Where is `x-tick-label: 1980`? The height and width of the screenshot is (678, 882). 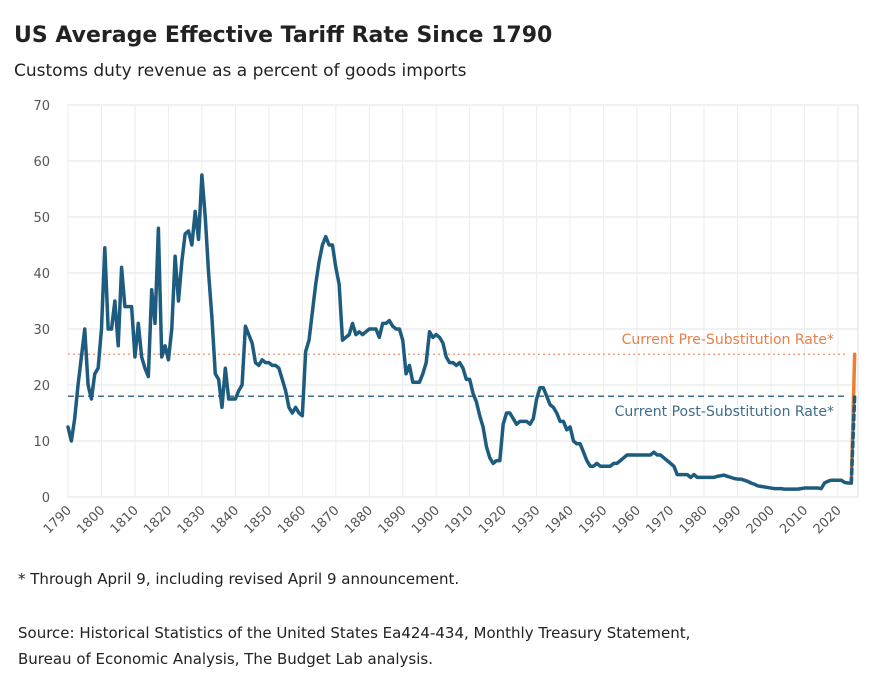 x-tick-label: 1980 is located at coordinates (694, 520).